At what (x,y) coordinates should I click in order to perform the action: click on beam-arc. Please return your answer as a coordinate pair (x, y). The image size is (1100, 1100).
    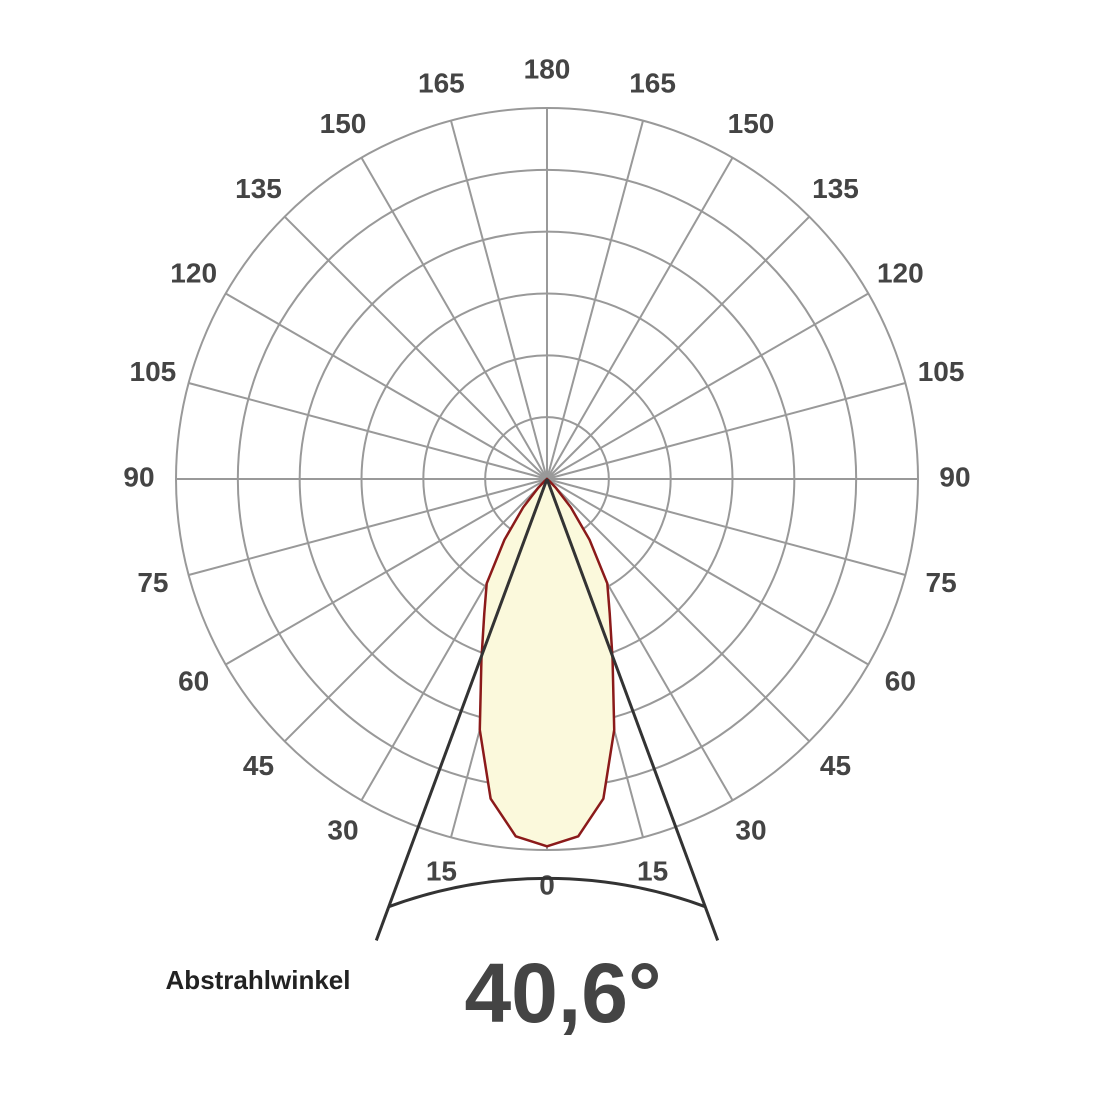
    Looking at the image, I should click on (547, 892).